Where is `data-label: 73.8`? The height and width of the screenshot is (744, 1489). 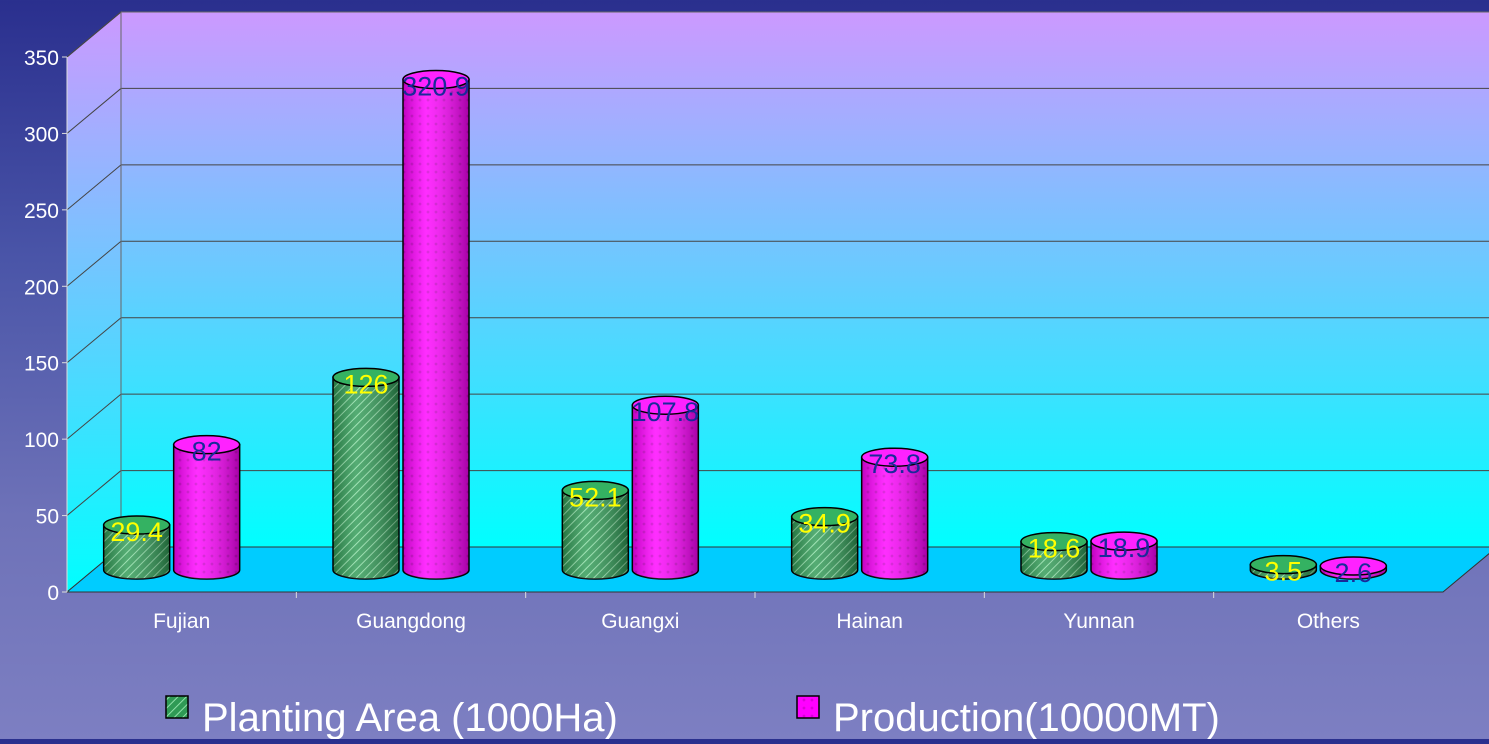 data-label: 73.8 is located at coordinates (894, 464).